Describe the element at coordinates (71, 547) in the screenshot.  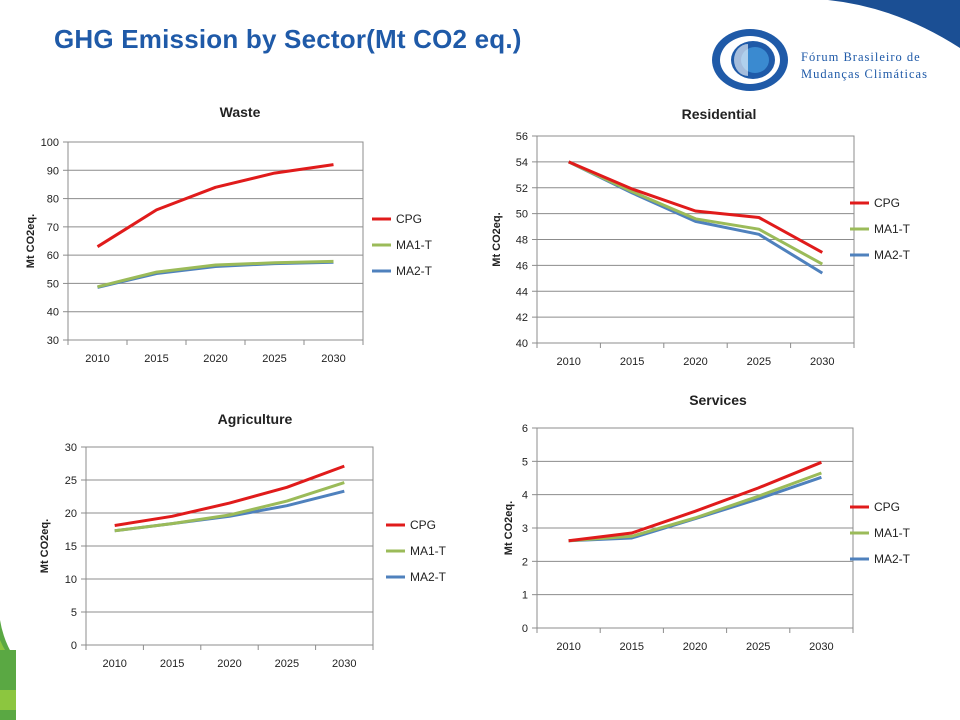
I see `y-tick-label: 15` at that location.